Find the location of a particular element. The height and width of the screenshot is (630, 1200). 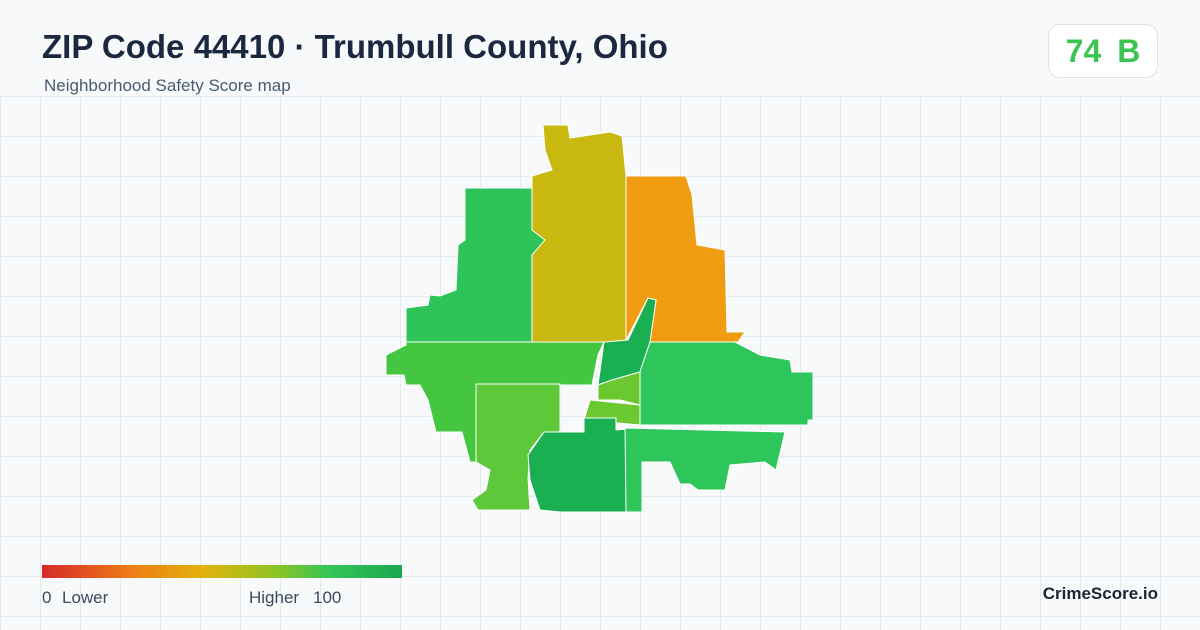

subtitle: Neighborhood Safety Score map is located at coordinates (167, 85).